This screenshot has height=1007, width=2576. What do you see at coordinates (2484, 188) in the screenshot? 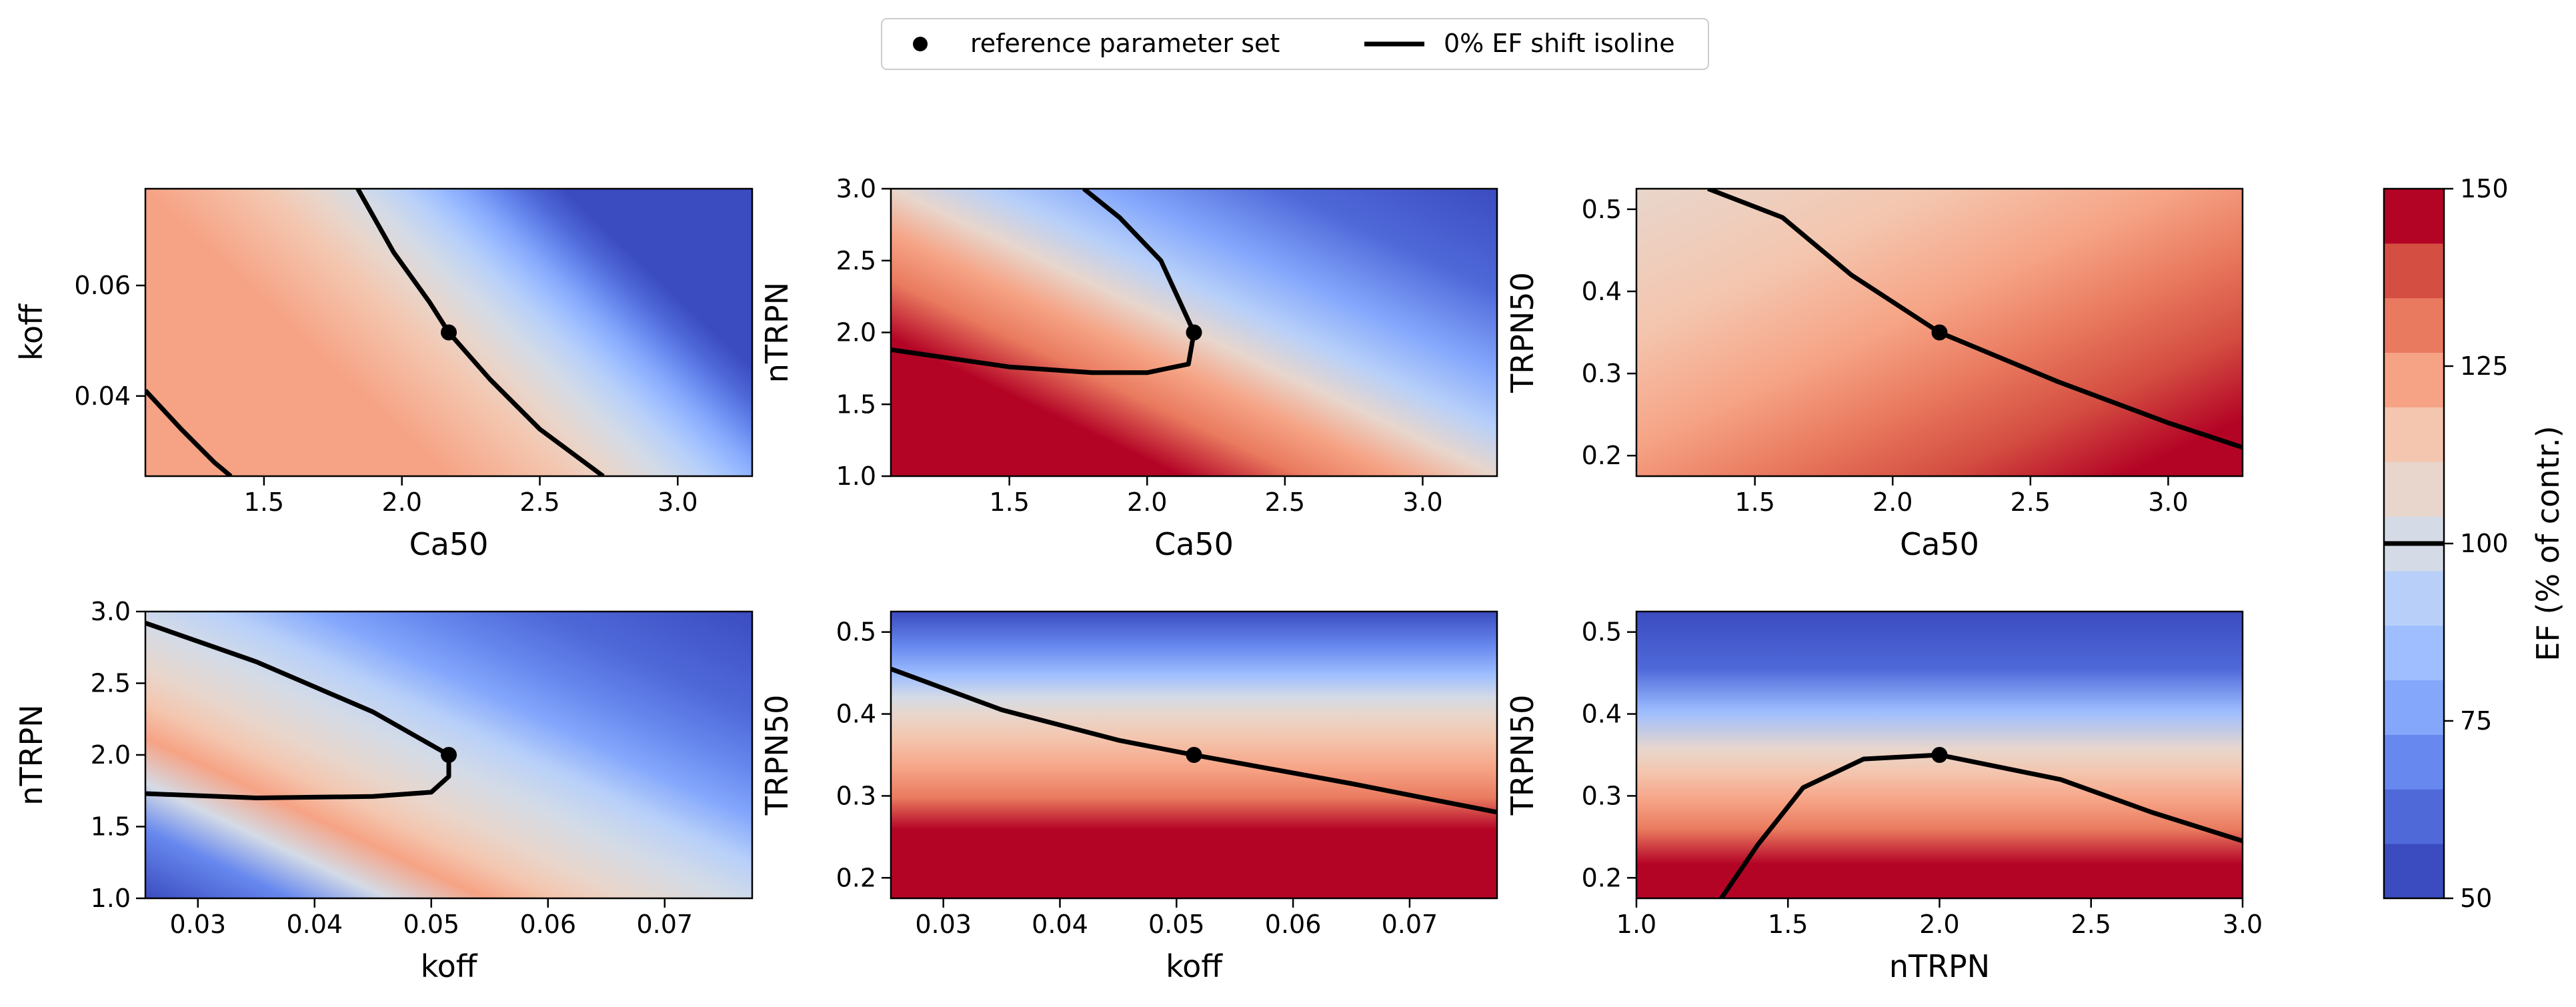
I see `colorbar-tick-label: 150` at bounding box center [2484, 188].